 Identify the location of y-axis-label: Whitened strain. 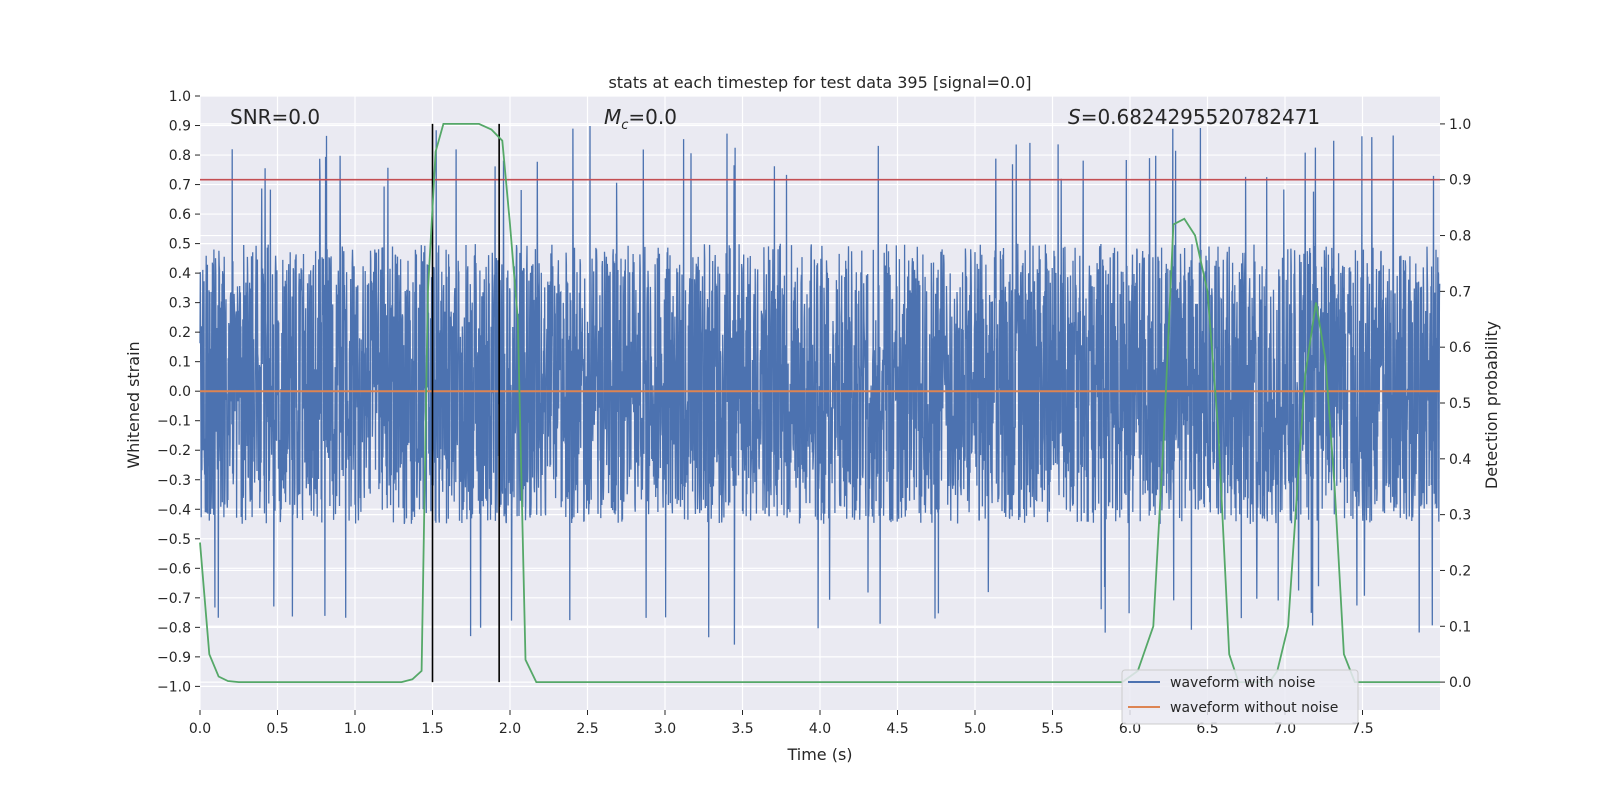
(133, 404).